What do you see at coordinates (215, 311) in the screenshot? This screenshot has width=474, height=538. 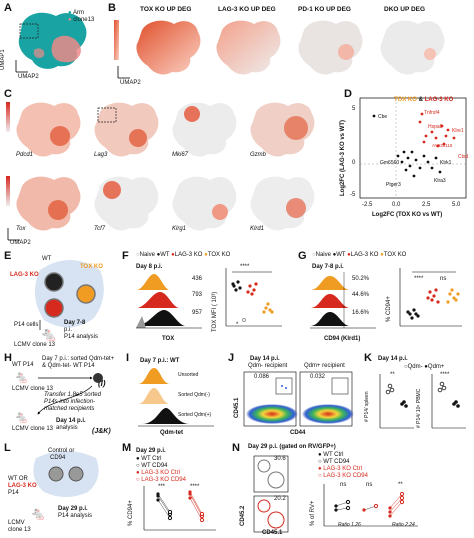 I see `f-yaxis: TOX MFI ( 10³)` at bounding box center [215, 311].